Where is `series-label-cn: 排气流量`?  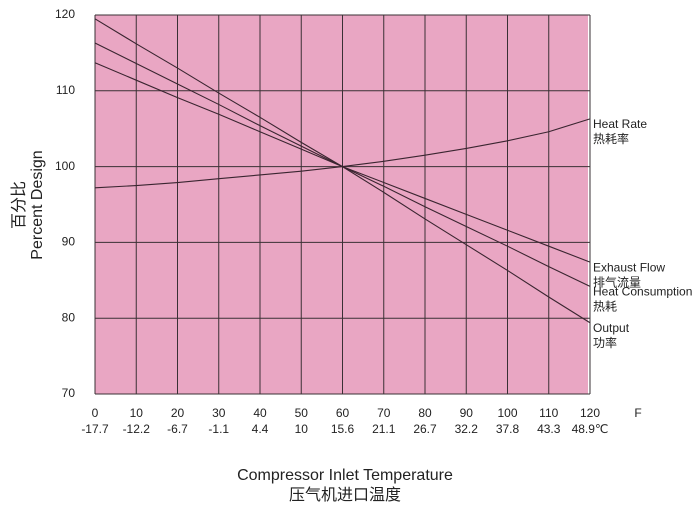
series-label-cn: 排气流量 is located at coordinates (617, 281).